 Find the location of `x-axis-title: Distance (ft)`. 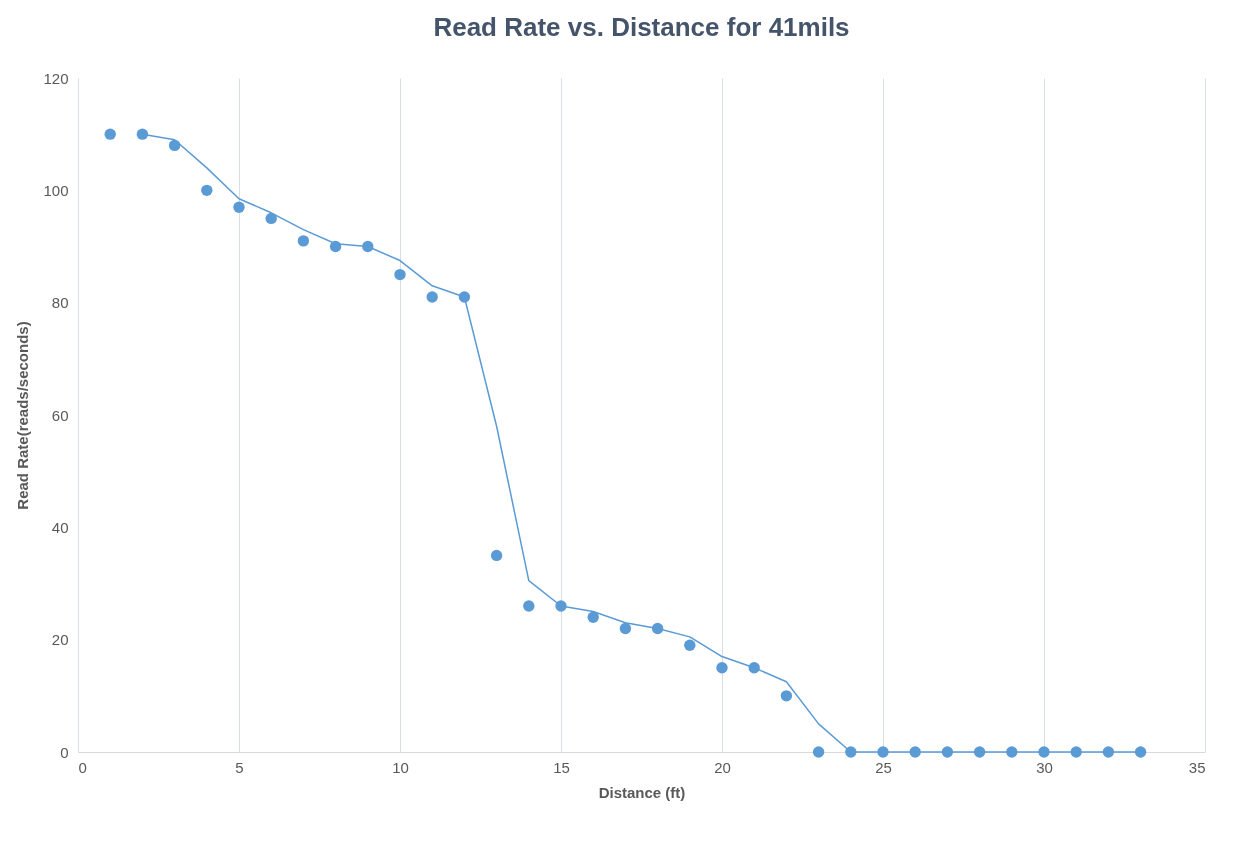

x-axis-title: Distance (ft) is located at coordinates (642, 792).